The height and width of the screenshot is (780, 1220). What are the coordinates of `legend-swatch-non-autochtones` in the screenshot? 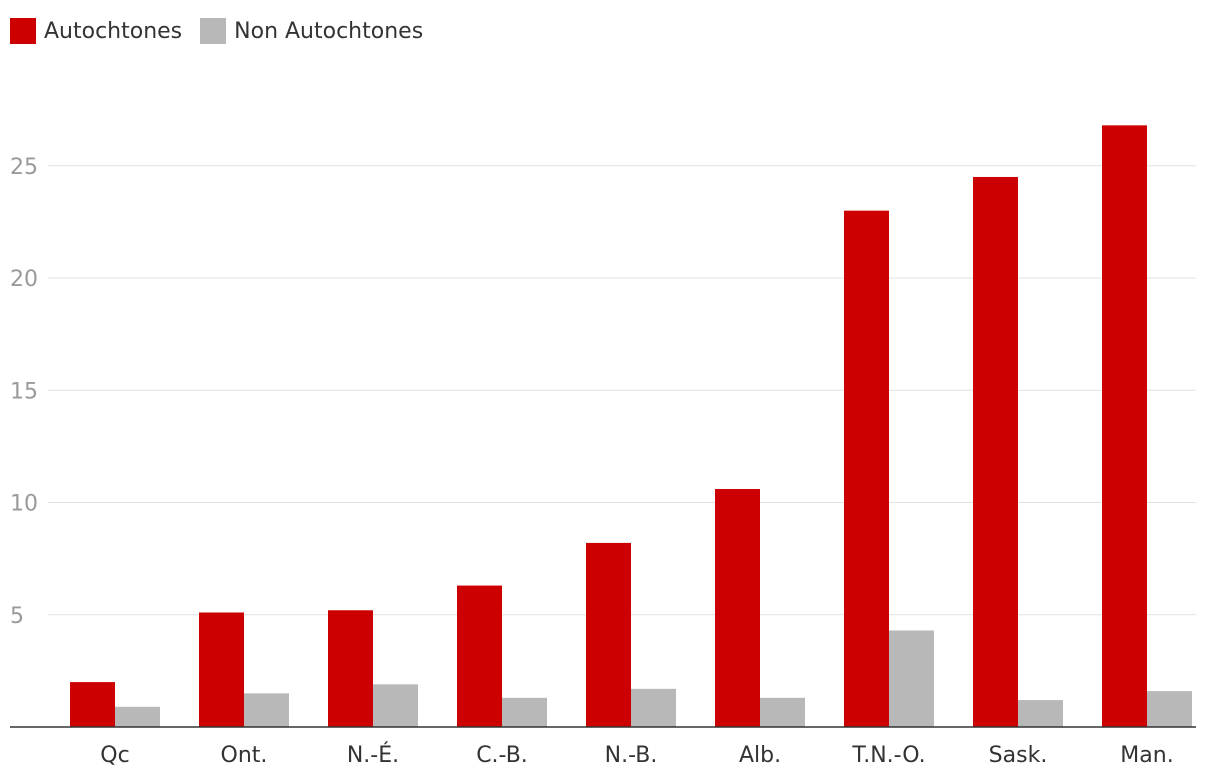 It's located at (213, 31).